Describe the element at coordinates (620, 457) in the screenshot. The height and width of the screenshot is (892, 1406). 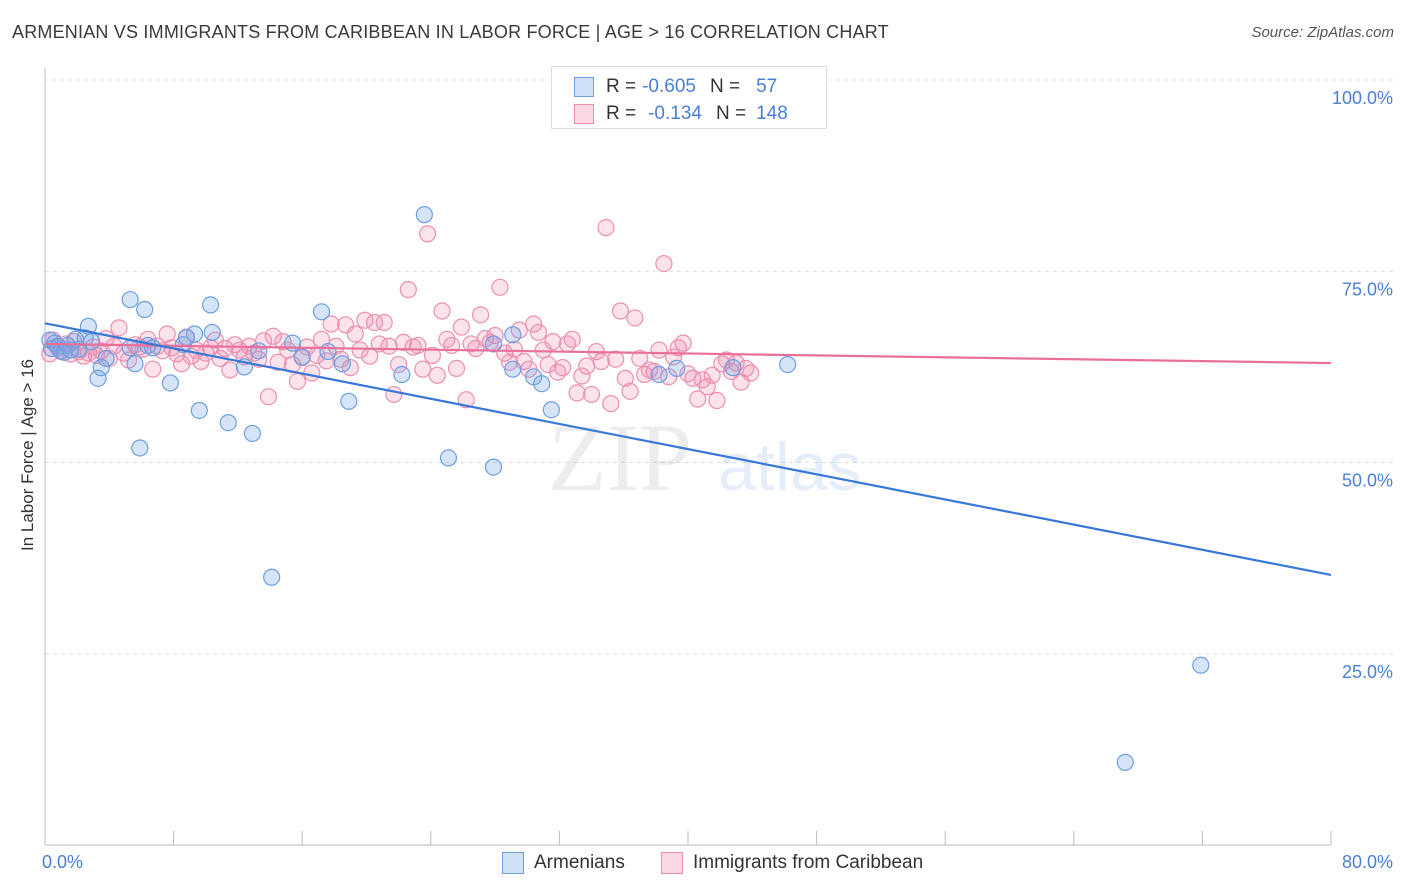
I see `watermark-zip: ZIP` at that location.